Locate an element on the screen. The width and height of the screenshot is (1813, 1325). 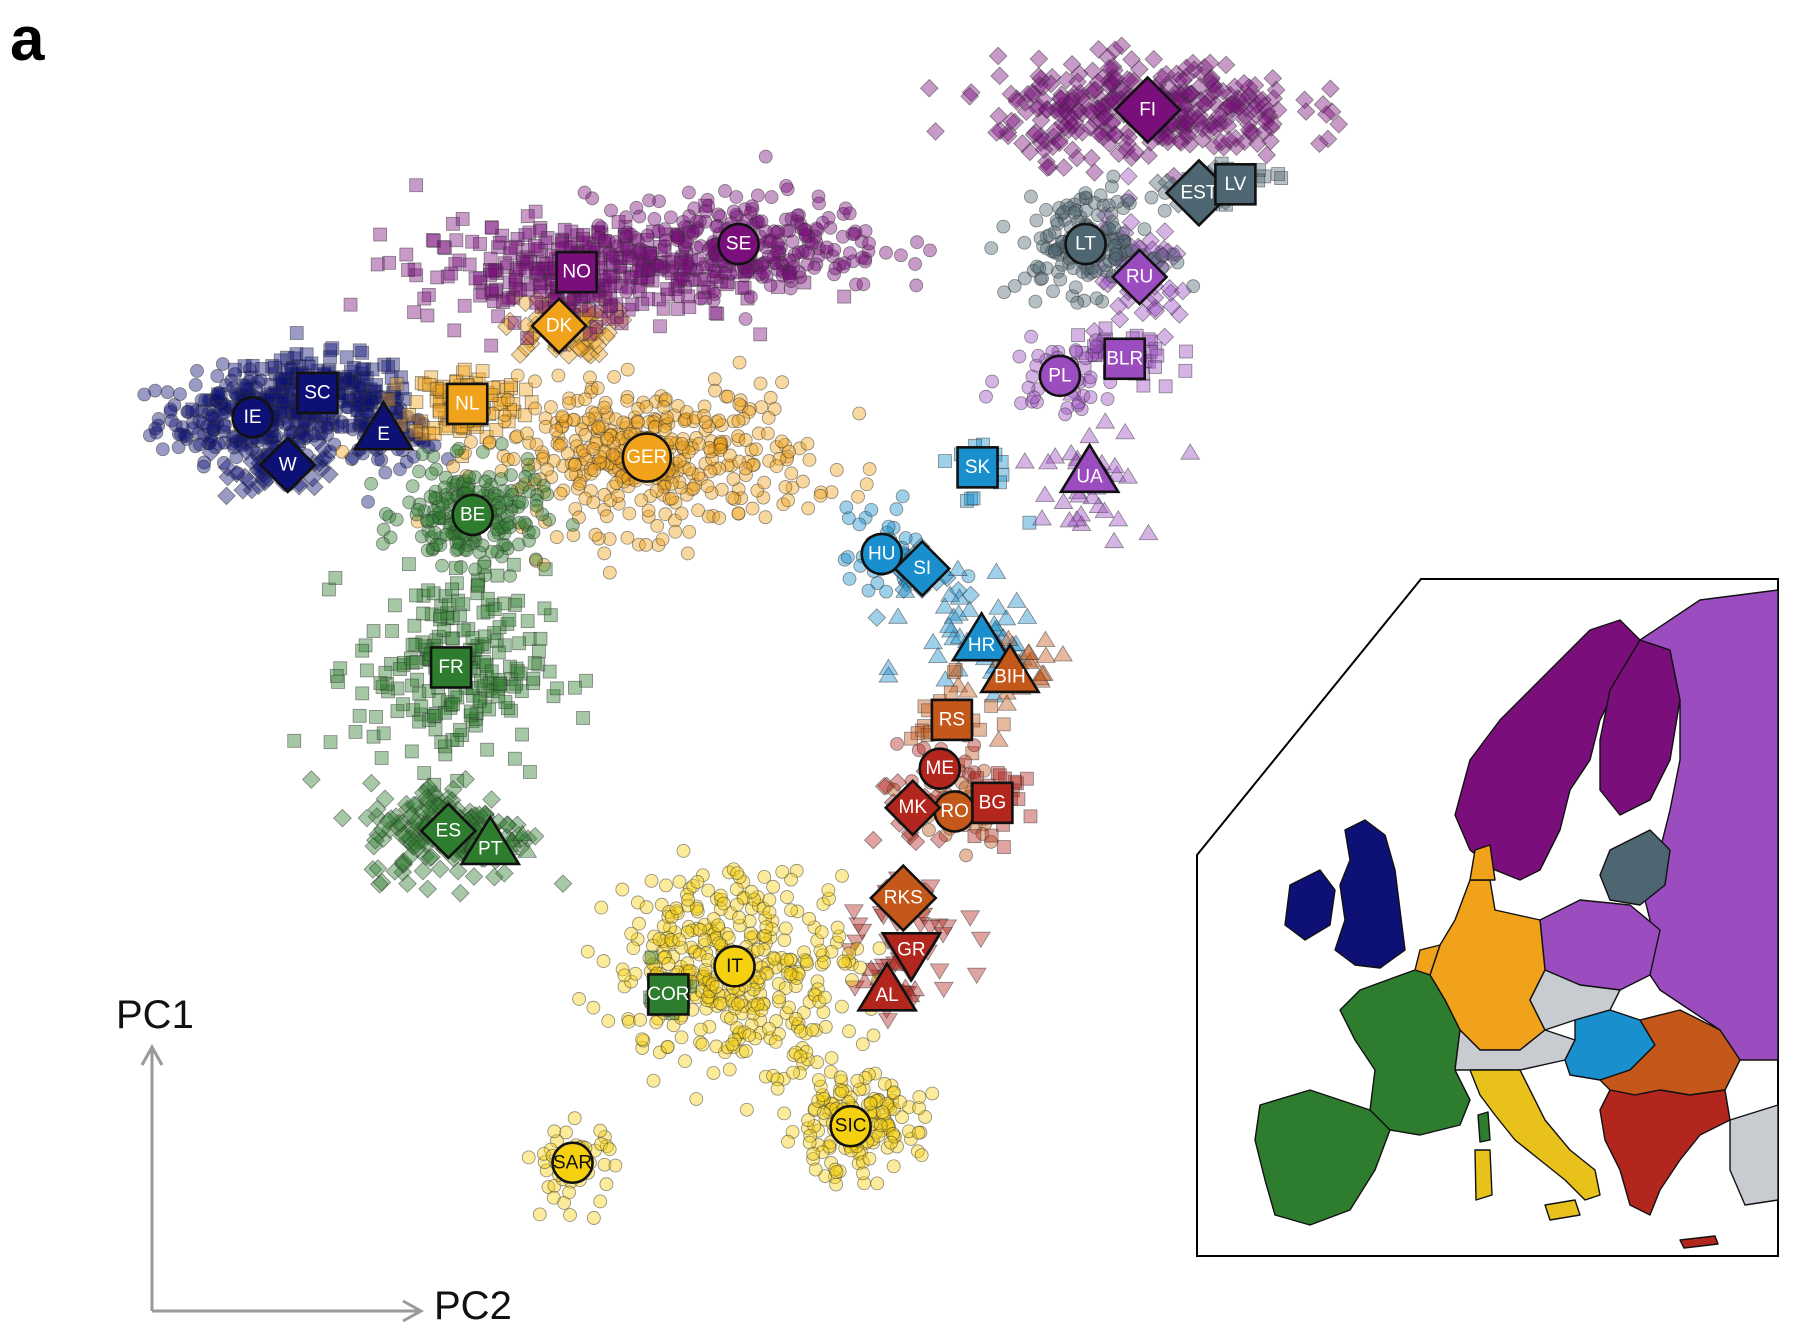
group-marker-se: SE is located at coordinates (738, 244).